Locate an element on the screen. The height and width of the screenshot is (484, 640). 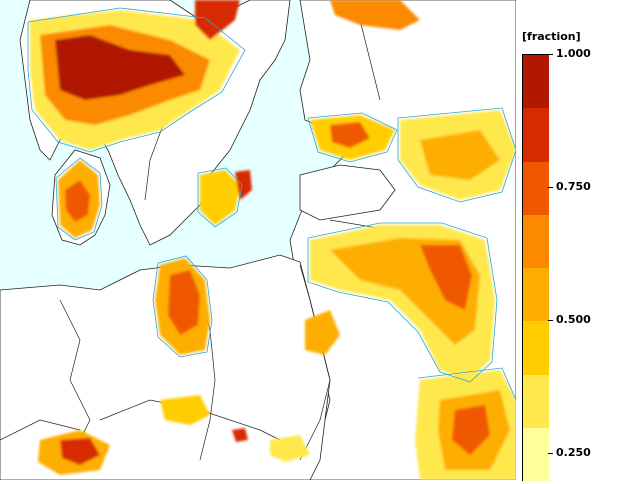
legend-colorbar is located at coordinates (535, 267).